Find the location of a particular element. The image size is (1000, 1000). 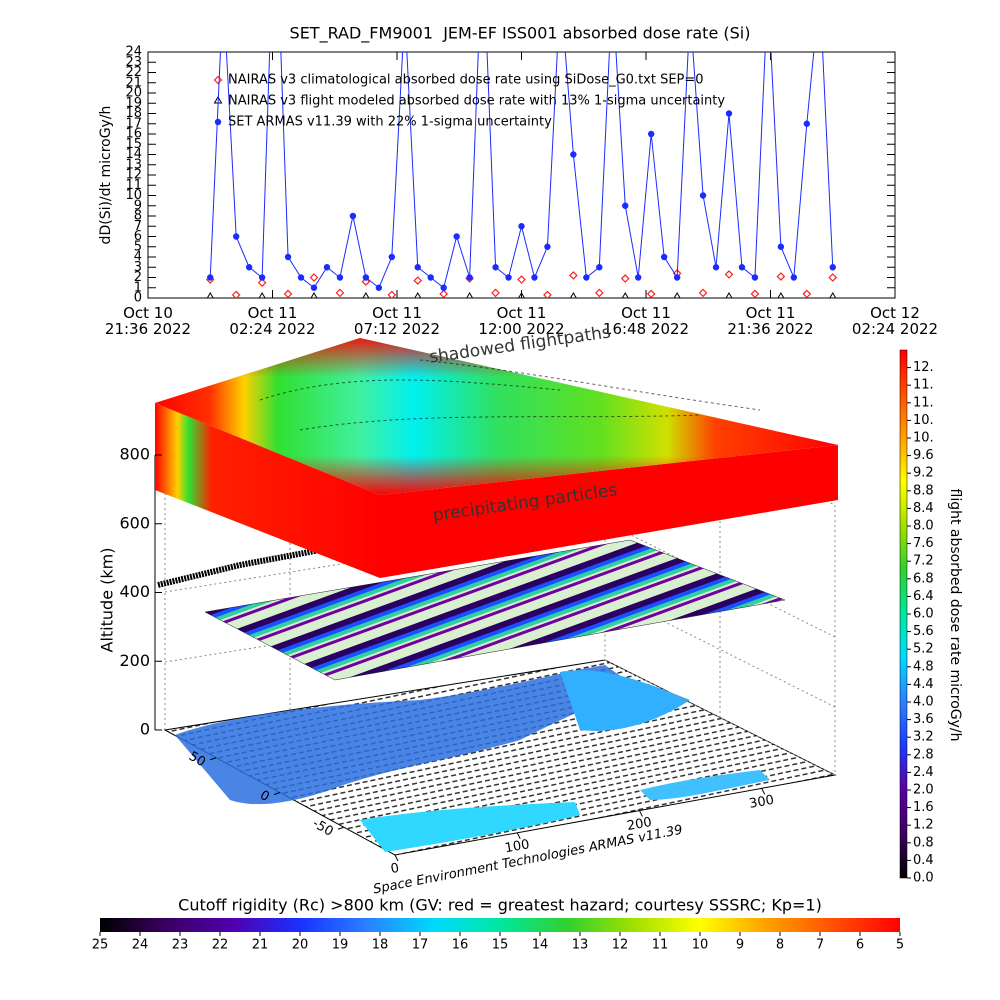

z-tick-label: 0 is located at coordinates (145, 729).